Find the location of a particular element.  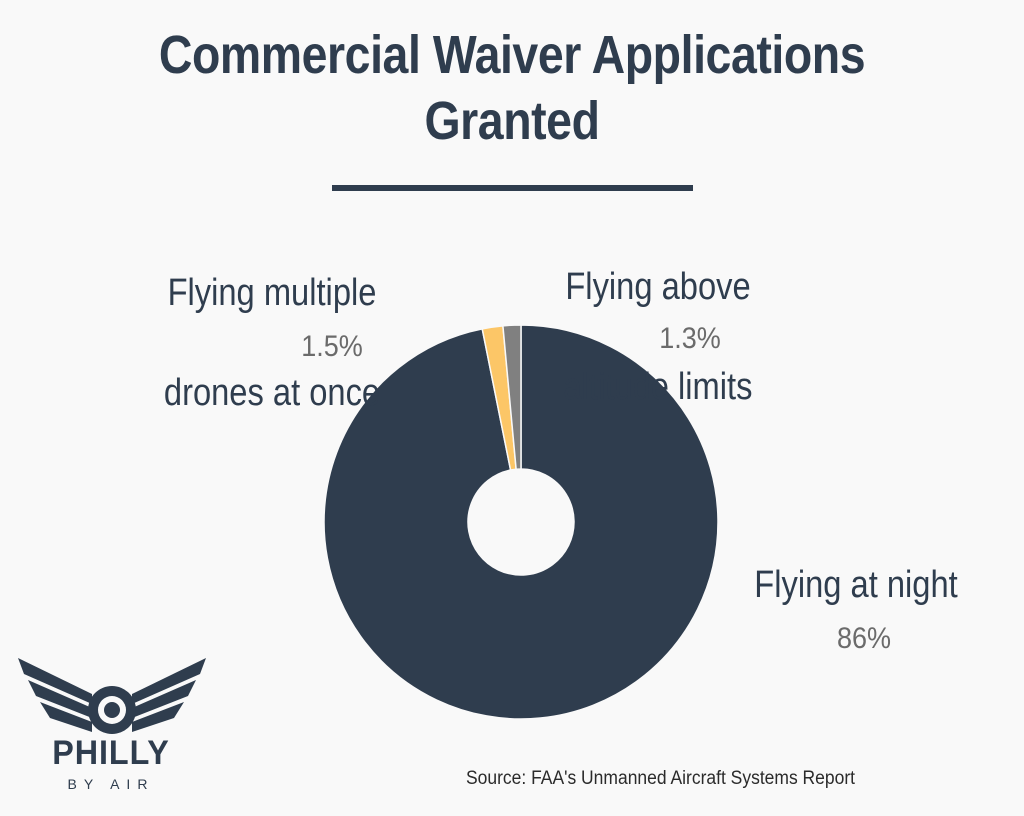

slice-label-multiple-drones-line1: Flying multiple is located at coordinates (272, 293).